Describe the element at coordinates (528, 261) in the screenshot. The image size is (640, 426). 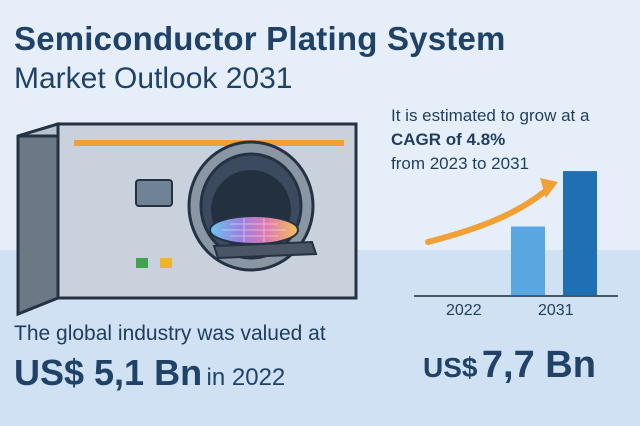
I see `bar-2022` at that location.